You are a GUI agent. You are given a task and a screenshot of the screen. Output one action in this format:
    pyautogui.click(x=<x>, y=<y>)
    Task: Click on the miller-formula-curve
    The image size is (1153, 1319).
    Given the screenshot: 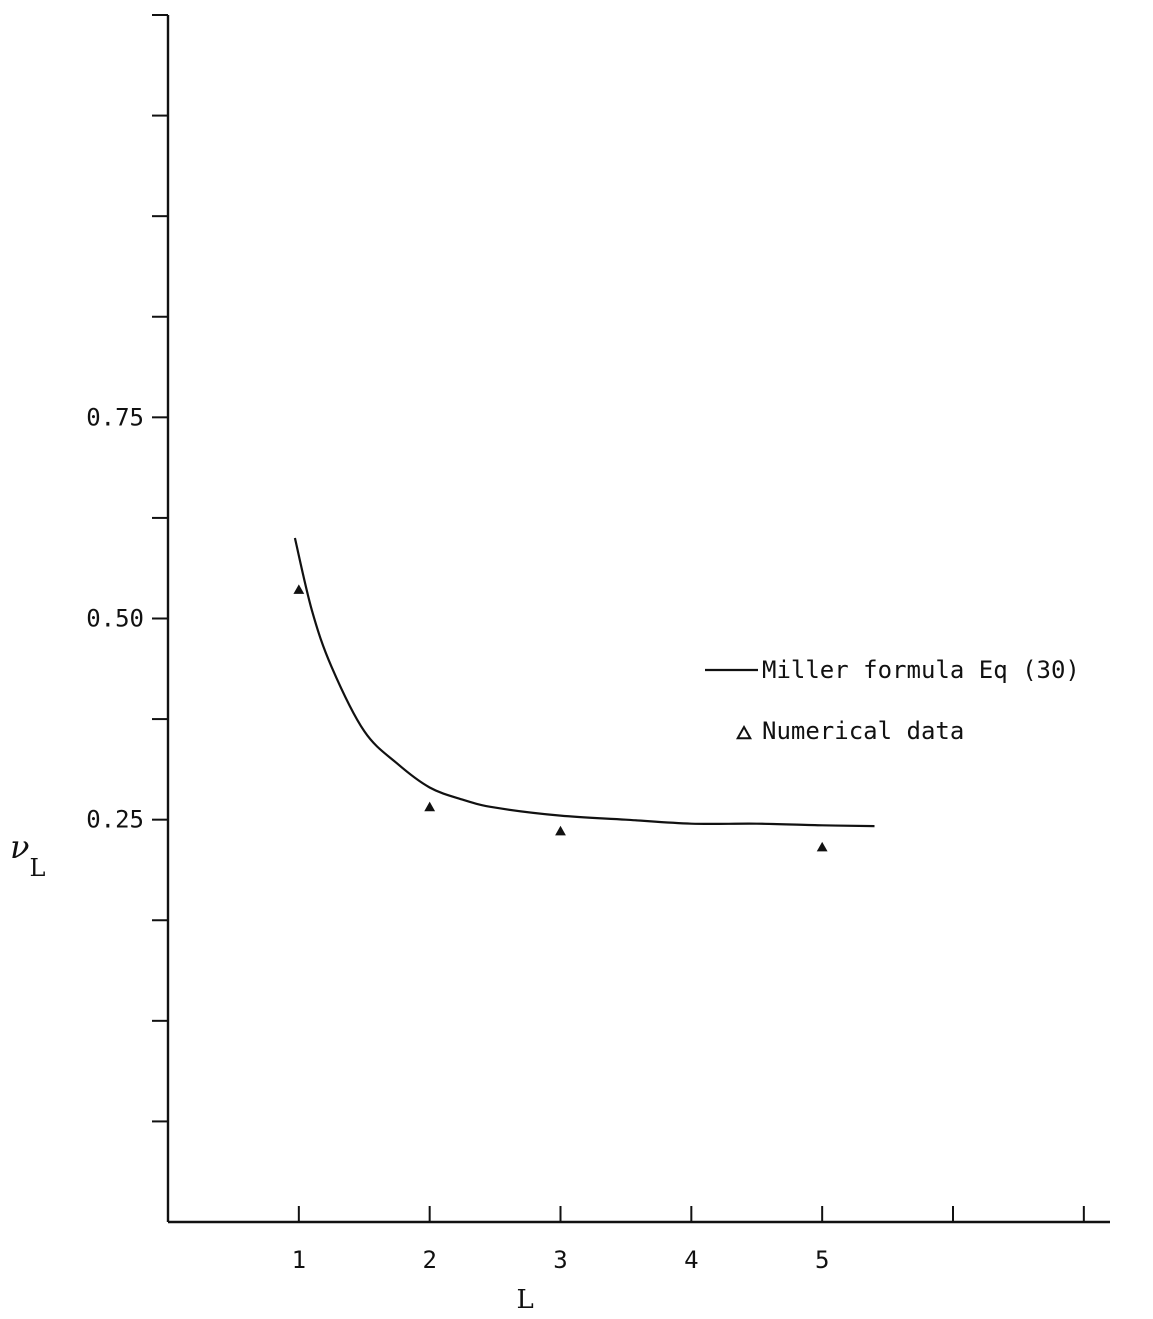 What is the action you would take?
    pyautogui.click(x=584, y=682)
    